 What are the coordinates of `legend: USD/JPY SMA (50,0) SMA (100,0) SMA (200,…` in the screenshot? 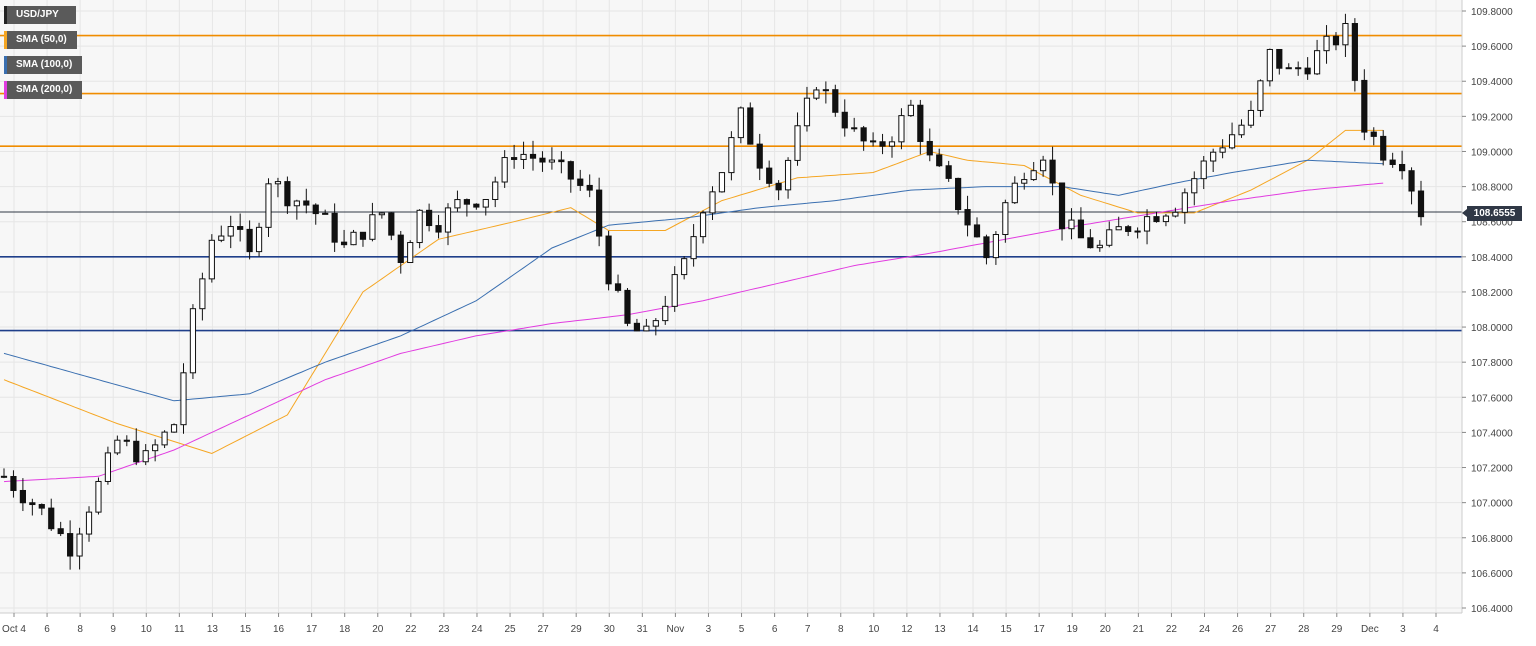 It's located at (43, 56).